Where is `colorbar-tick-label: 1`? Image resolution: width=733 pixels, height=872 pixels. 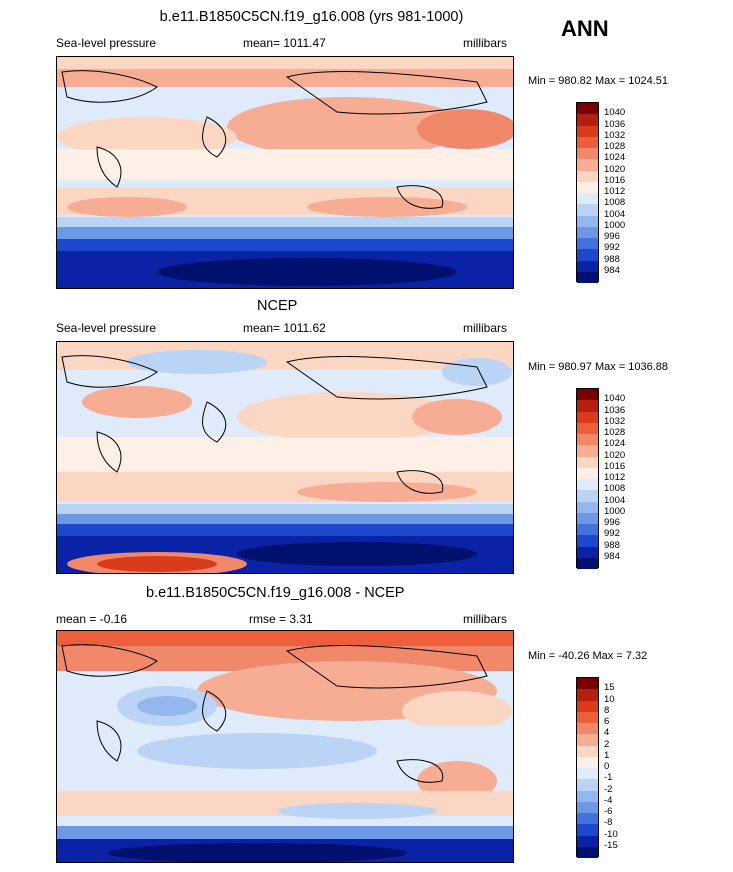
colorbar-tick-label: 1 is located at coordinates (607, 755).